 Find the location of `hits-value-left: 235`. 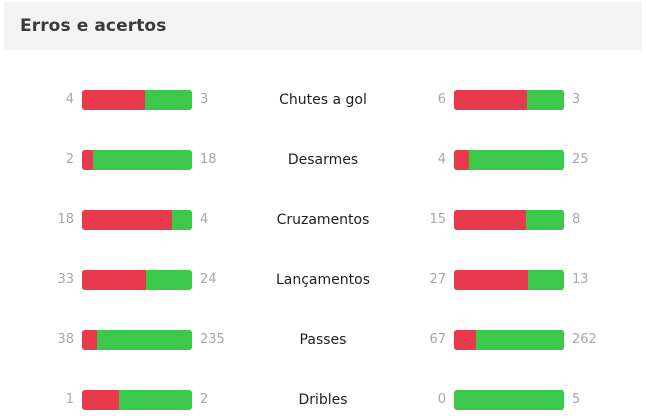

hits-value-left: 235 is located at coordinates (212, 339).